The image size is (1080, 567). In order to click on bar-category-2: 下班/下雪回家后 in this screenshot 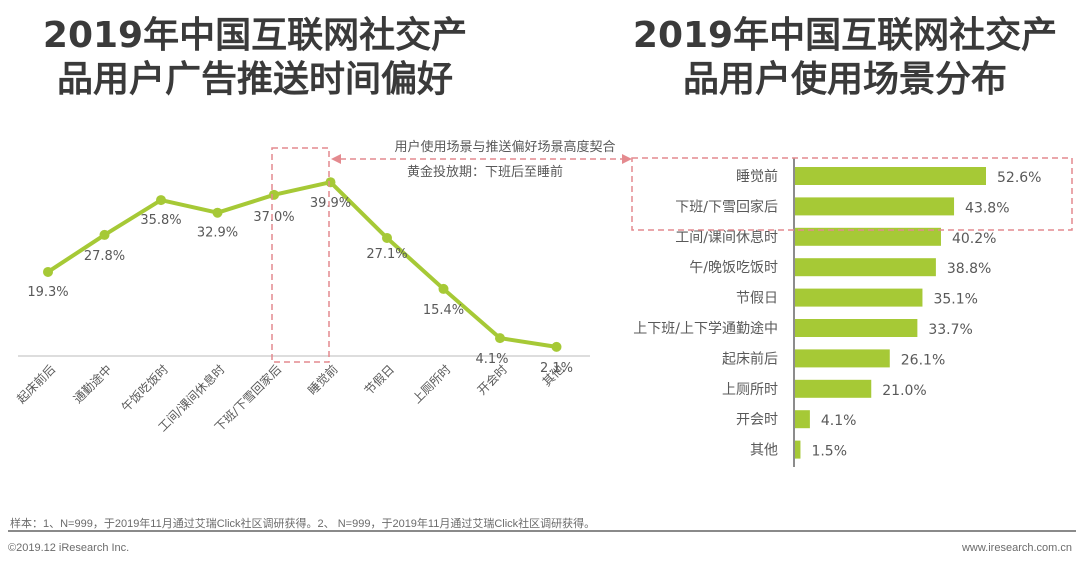, I will do `click(726, 206)`.